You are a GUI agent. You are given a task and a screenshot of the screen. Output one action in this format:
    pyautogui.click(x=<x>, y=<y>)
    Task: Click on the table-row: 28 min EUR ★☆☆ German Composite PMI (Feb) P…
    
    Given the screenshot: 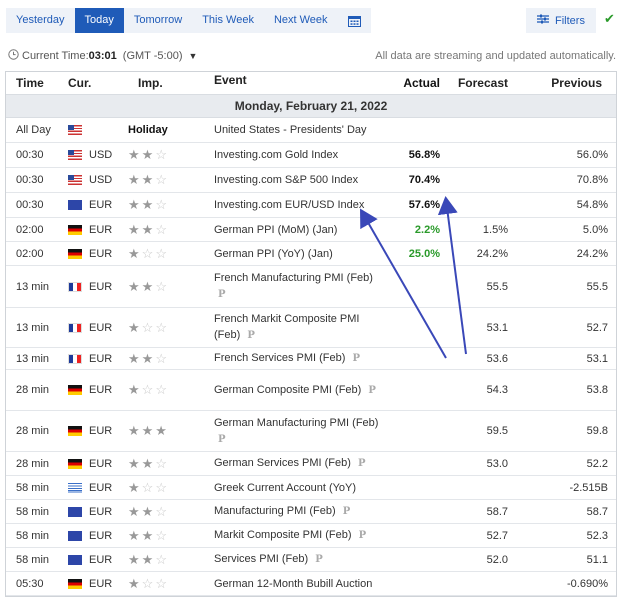 What is the action you would take?
    pyautogui.click(x=311, y=390)
    